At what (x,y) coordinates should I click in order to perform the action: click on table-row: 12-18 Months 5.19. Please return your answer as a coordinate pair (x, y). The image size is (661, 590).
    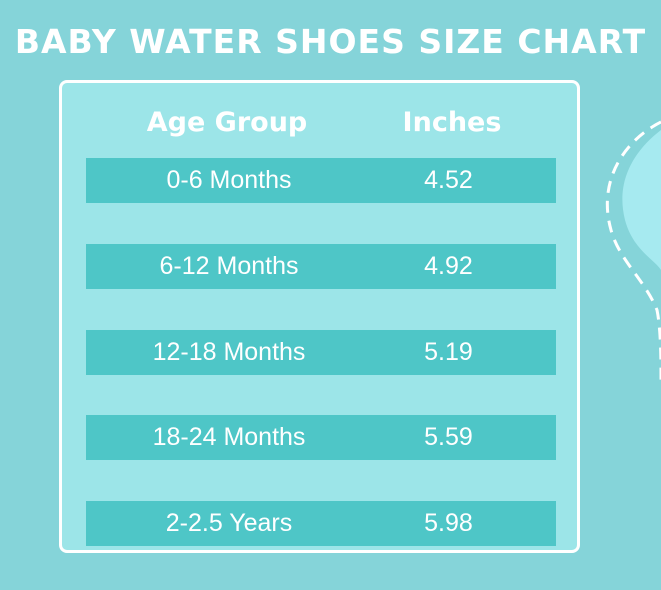
    Looking at the image, I should click on (321, 352).